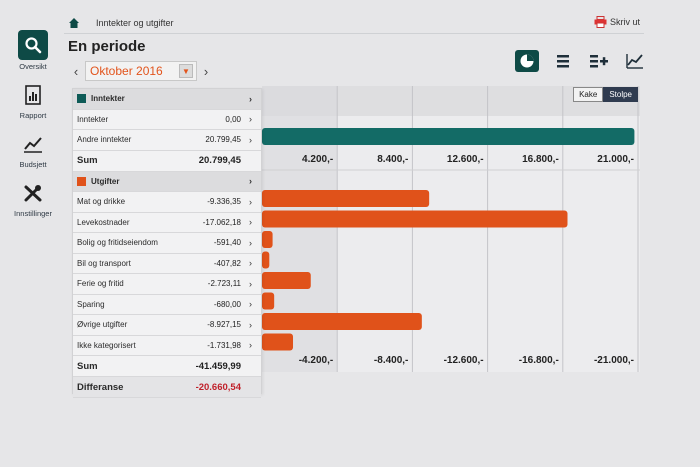  I want to click on difference-value: -20.660,54, so click(218, 387).